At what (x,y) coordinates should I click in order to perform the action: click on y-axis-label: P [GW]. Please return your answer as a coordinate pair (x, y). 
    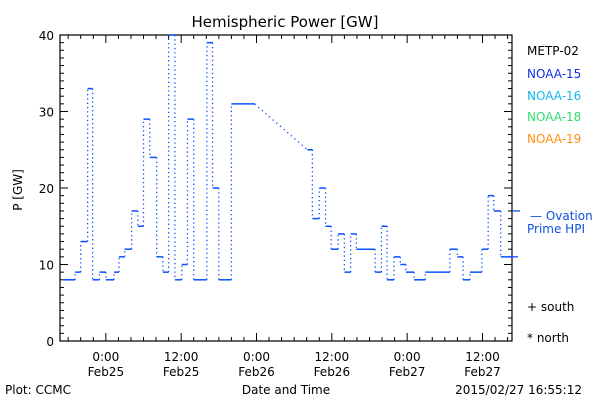
    Looking at the image, I should click on (18, 190).